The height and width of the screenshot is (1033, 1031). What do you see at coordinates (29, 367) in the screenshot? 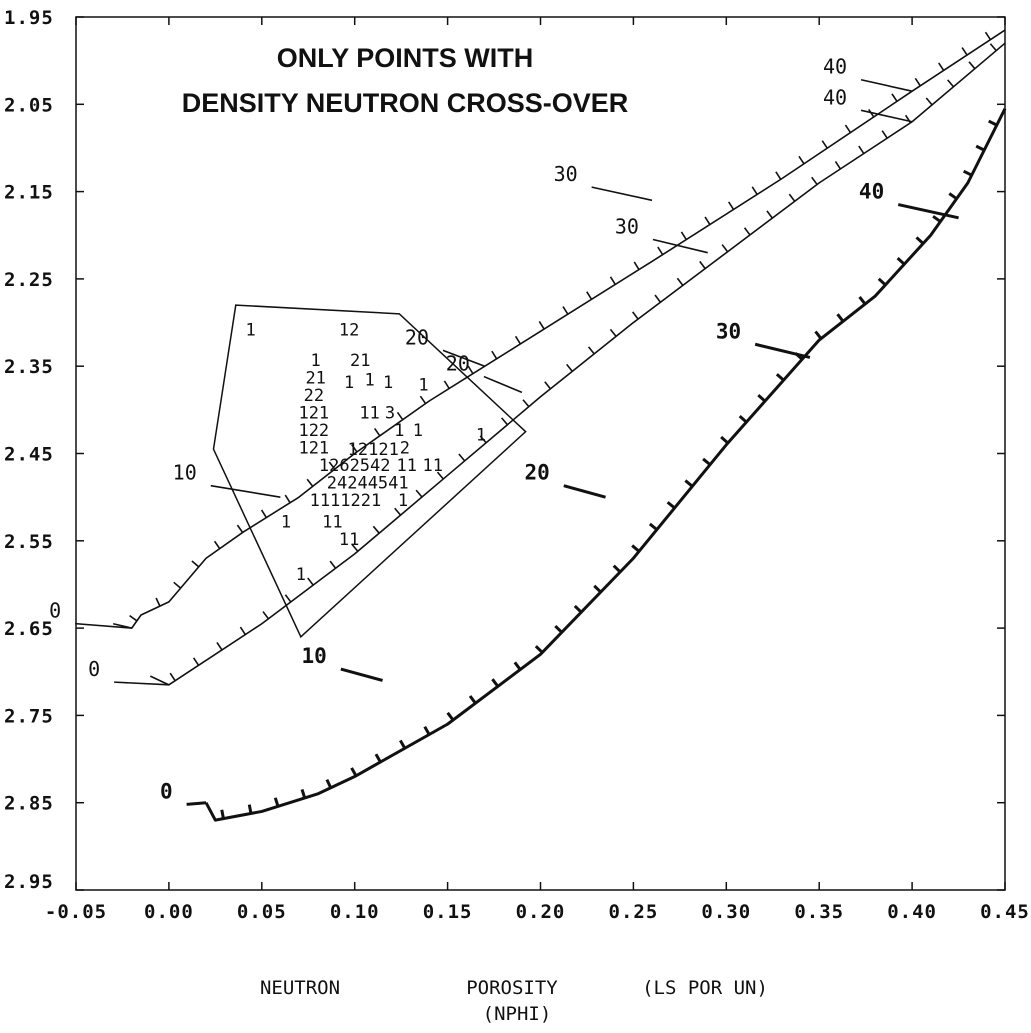
I see `y-tick-label: 2.35` at bounding box center [29, 367].